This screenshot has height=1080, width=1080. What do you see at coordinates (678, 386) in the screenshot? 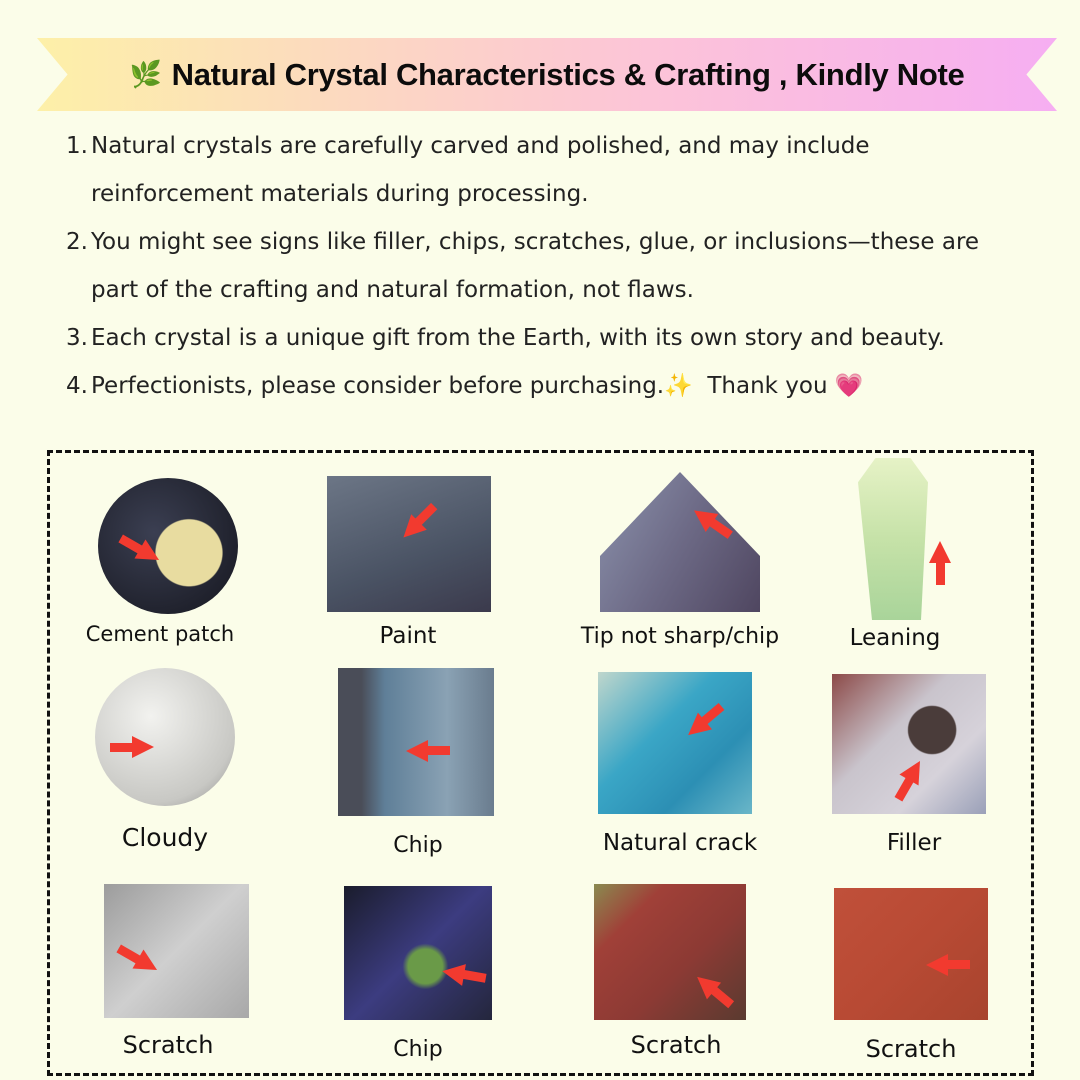
I see `sparkle-icon: ✨` at bounding box center [678, 386].